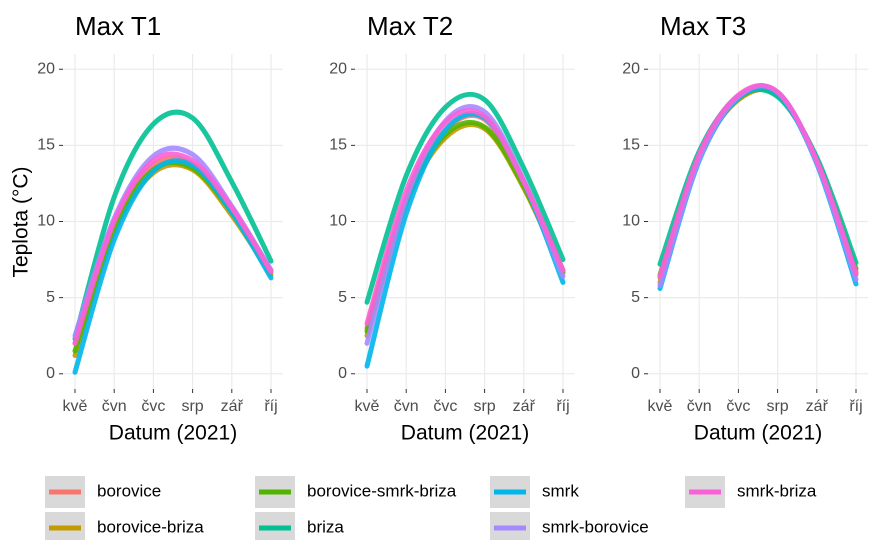 This screenshot has height=540, width=869. Describe the element at coordinates (560, 490) in the screenshot. I see `legend-label: smrk` at that location.